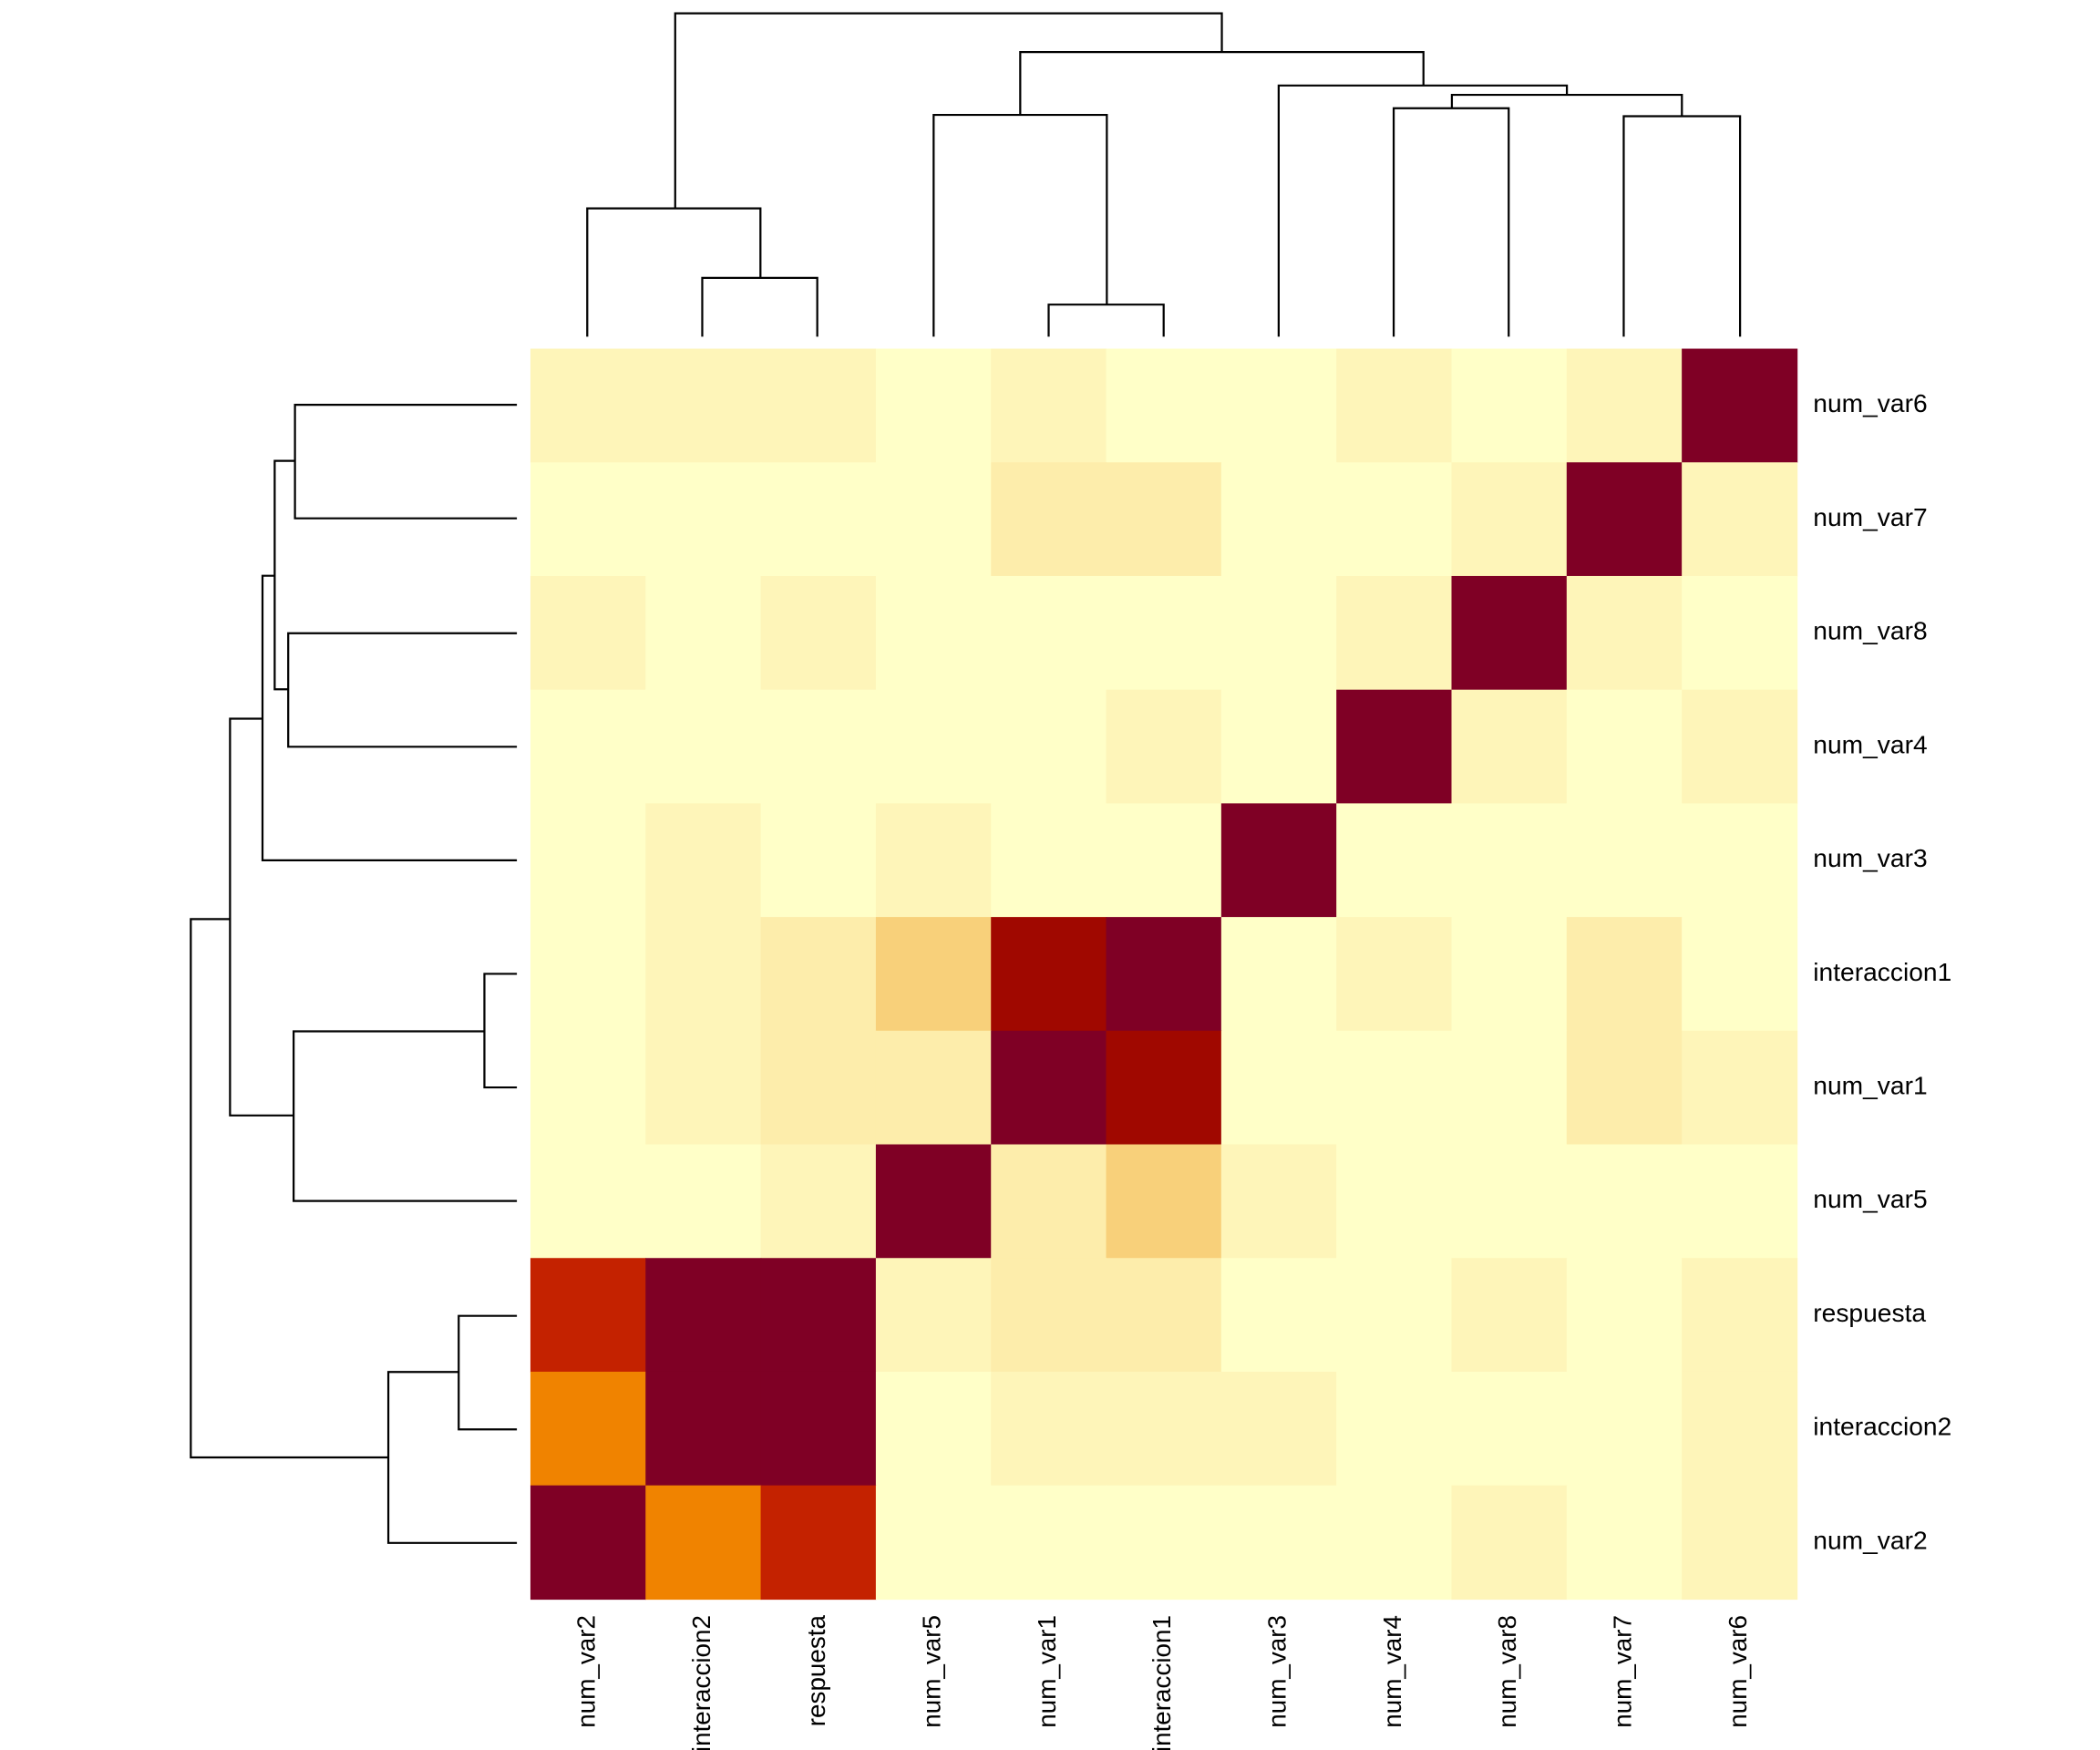  Describe the element at coordinates (931, 1672) in the screenshot. I see `column-label: num_var5` at that location.